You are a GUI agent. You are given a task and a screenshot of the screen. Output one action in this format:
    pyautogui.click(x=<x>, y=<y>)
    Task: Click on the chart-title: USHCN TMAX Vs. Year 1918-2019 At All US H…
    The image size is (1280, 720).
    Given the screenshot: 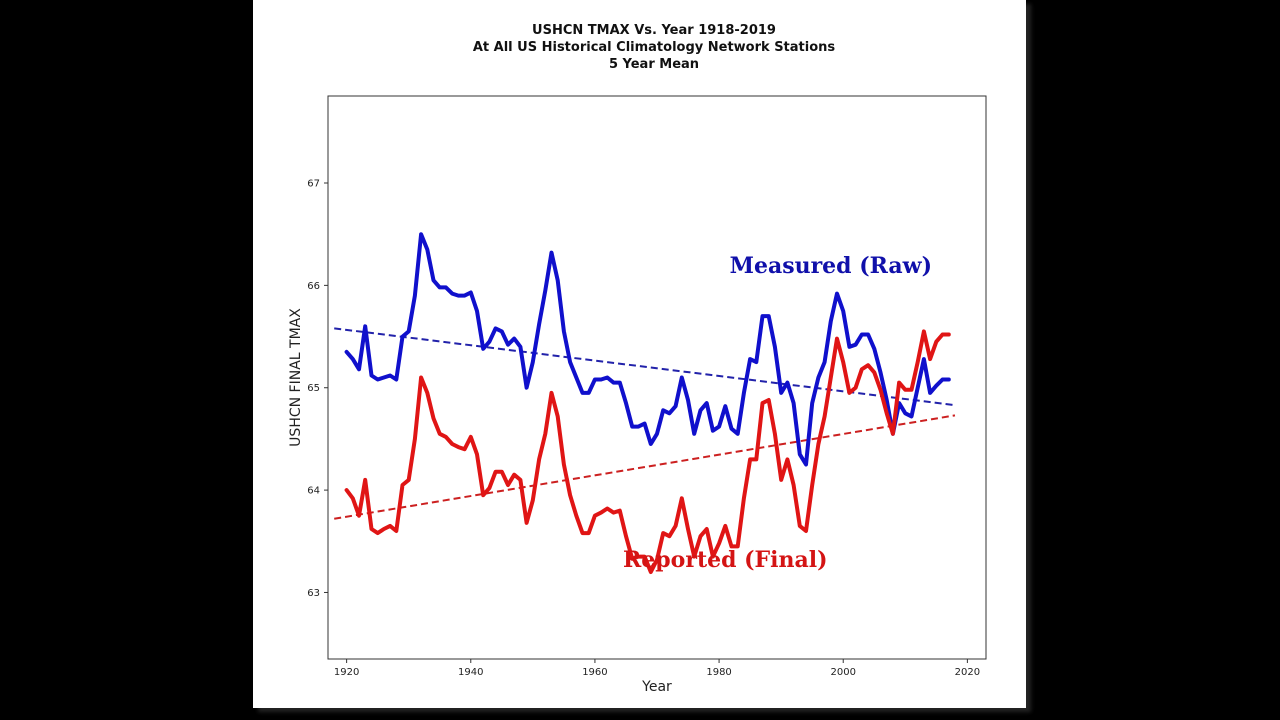 What is the action you would take?
    pyautogui.click(x=654, y=47)
    